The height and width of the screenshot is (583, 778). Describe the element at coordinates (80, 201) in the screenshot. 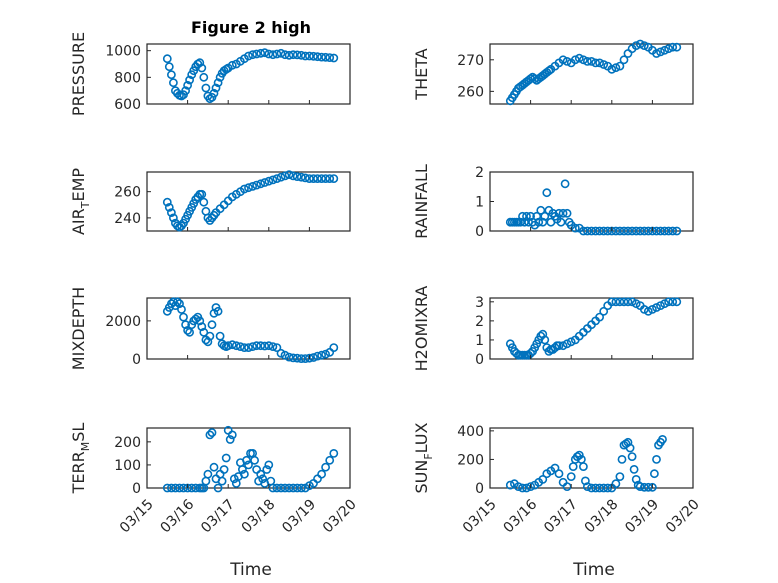

I see `y-axis-label-air_temp: AIRTEMP` at that location.